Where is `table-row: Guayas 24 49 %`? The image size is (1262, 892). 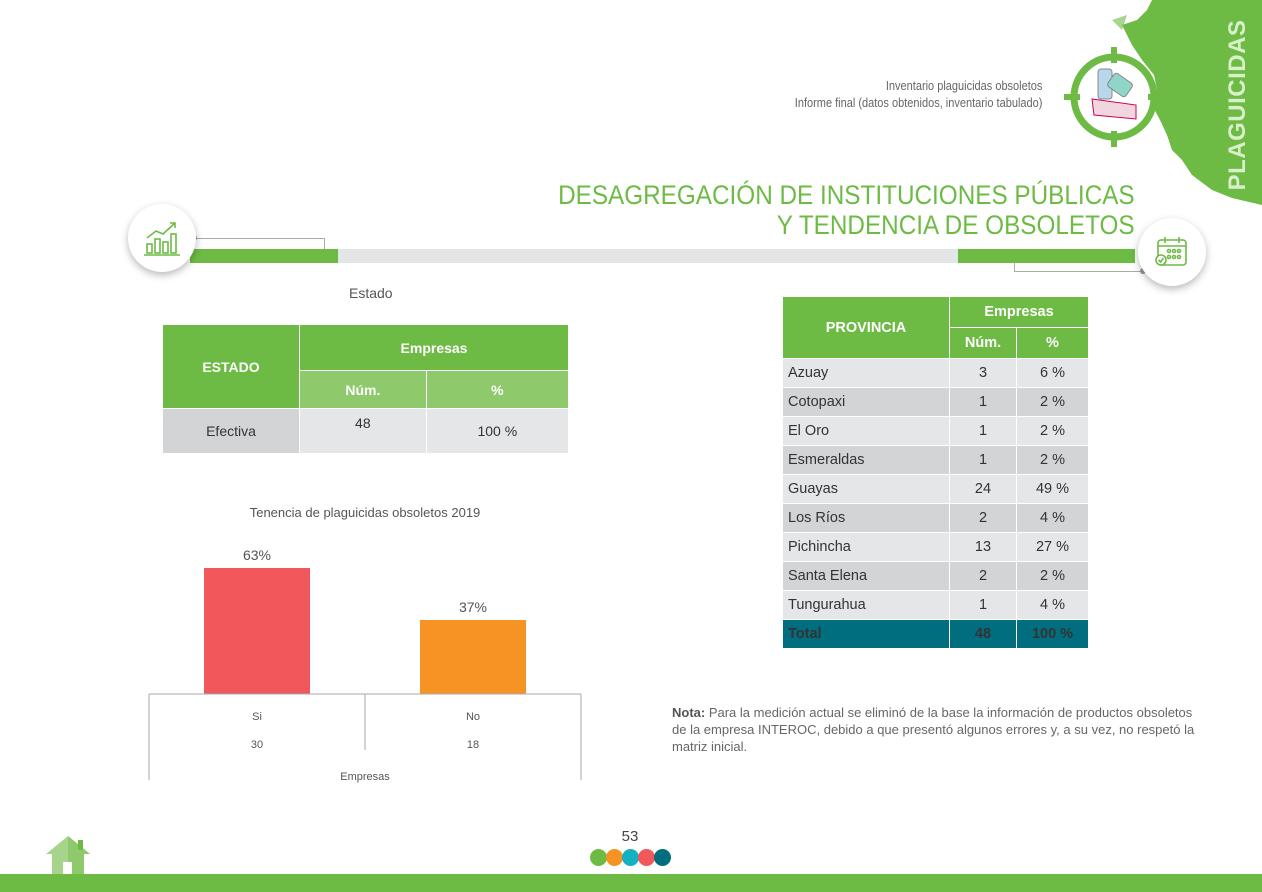
table-row: Guayas 24 49 % is located at coordinates (935, 489).